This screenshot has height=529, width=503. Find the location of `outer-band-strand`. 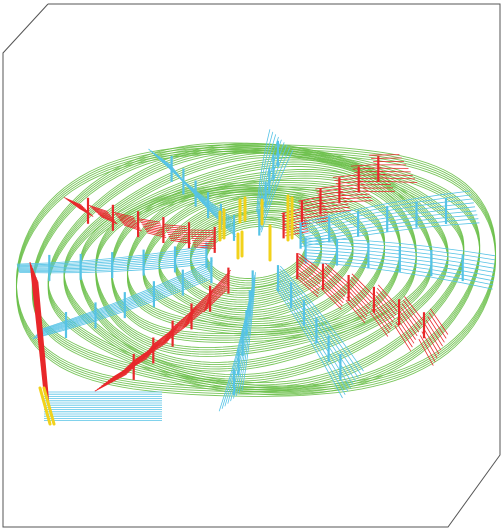

outer-band-strand is located at coordinates (43, 344).